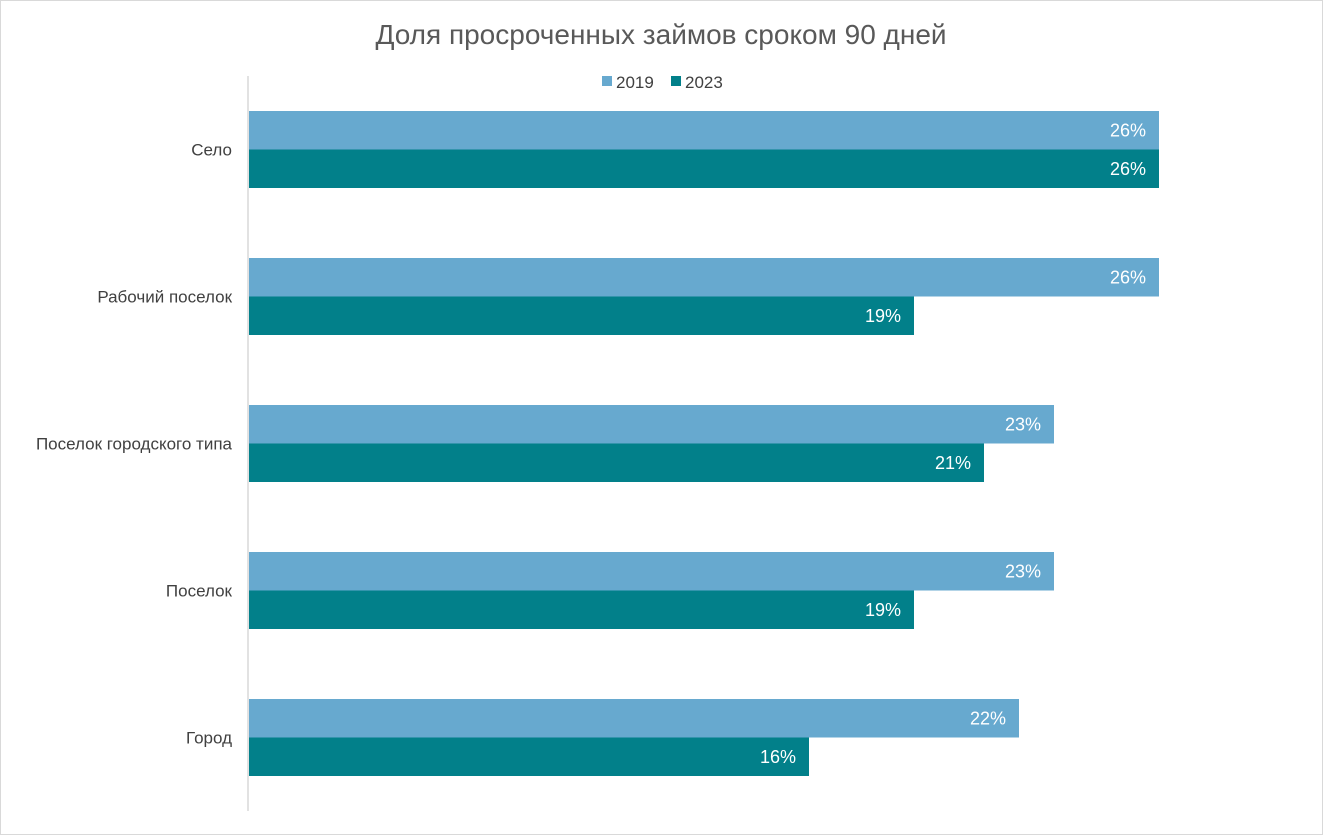 This screenshot has width=1323, height=835. What do you see at coordinates (660, 34) in the screenshot?
I see `chart-title: Доля просроченных займов сроком 90 дней` at bounding box center [660, 34].